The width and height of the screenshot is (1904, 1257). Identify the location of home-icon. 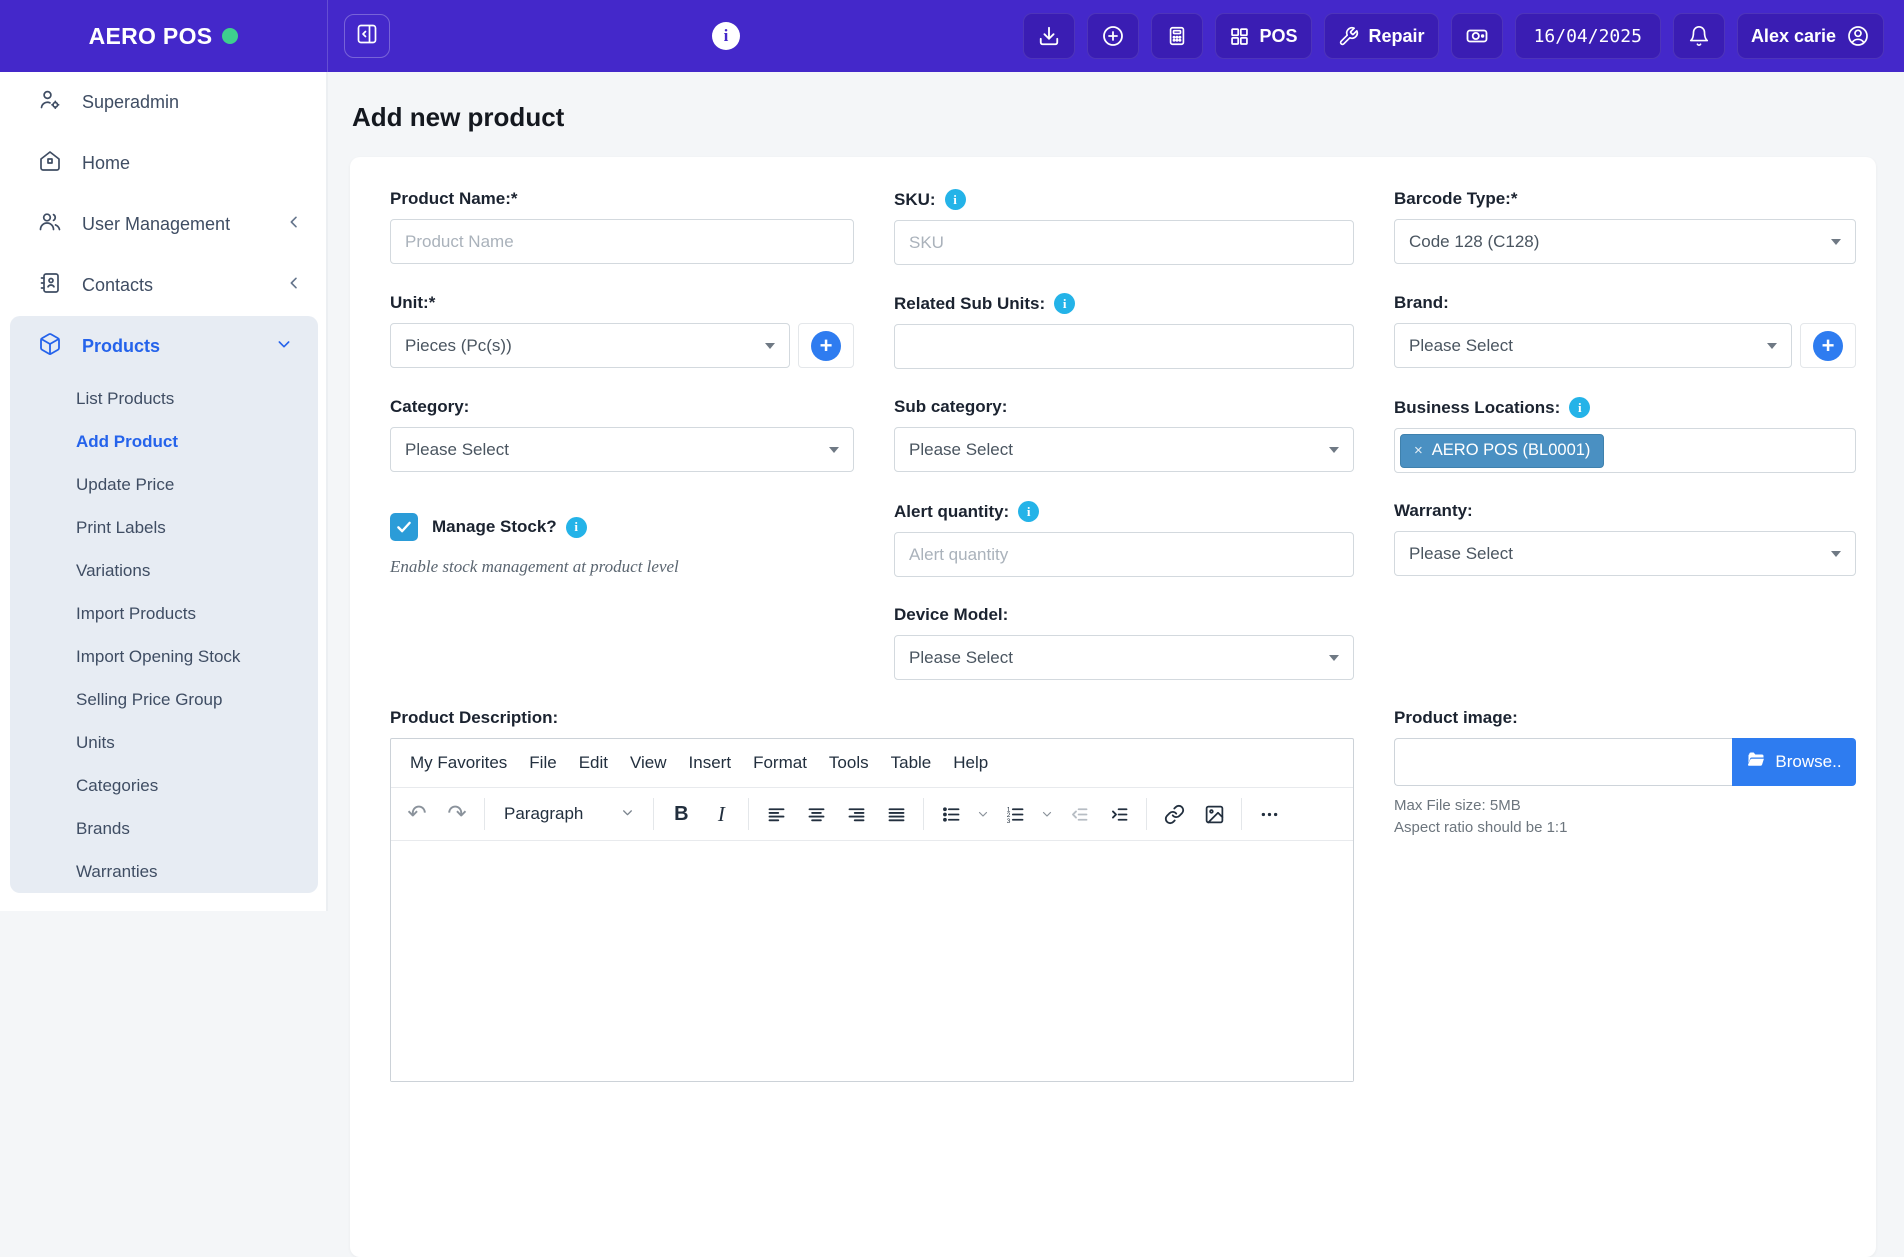
(50, 163).